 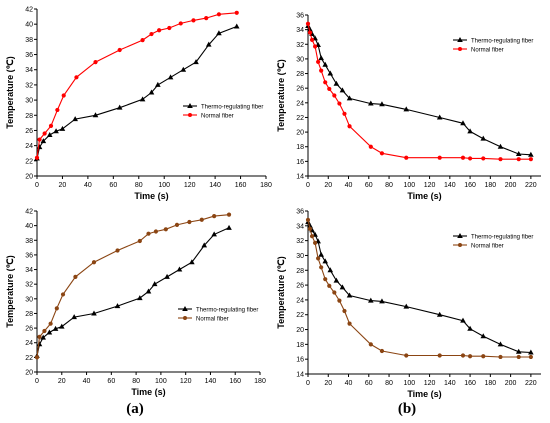 I want to click on y-tick-label: 24, so click(x=300, y=300).